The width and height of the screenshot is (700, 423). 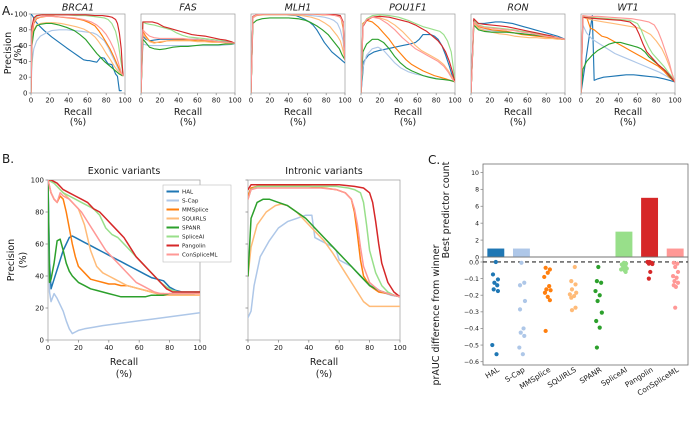 I want to click on panel-a-subplot-fas: FAS 0 20 40 60 80 100 Recall(%), so click(x=190, y=66).